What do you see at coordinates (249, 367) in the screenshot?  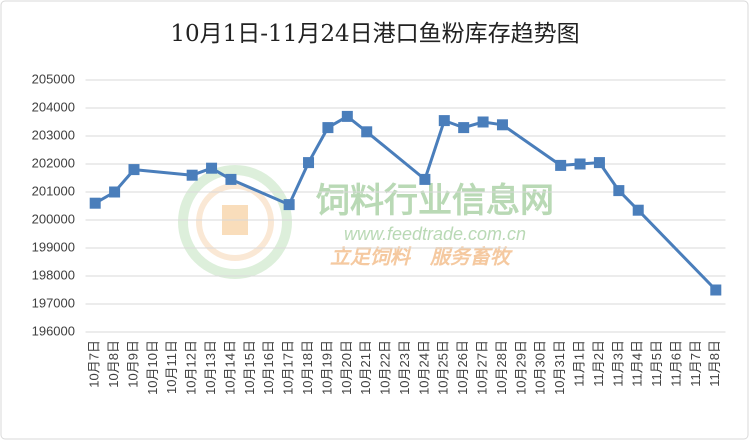 I see `x-tick-label: 10月15日` at bounding box center [249, 367].